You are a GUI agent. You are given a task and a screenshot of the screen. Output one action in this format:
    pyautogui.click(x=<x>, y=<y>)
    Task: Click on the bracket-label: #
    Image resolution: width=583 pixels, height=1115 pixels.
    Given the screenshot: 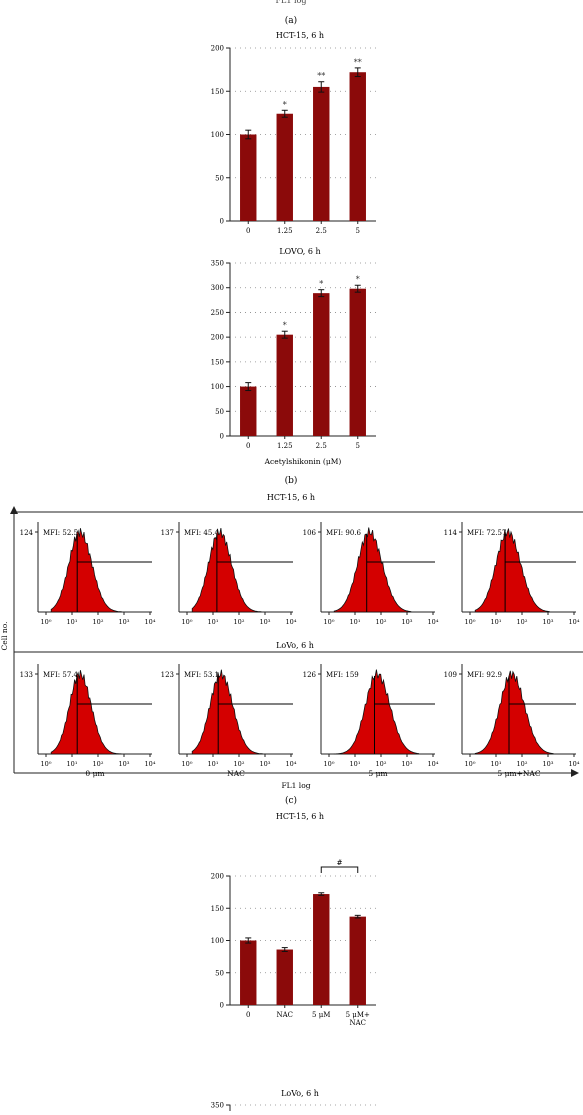 What is the action you would take?
    pyautogui.click(x=340, y=863)
    